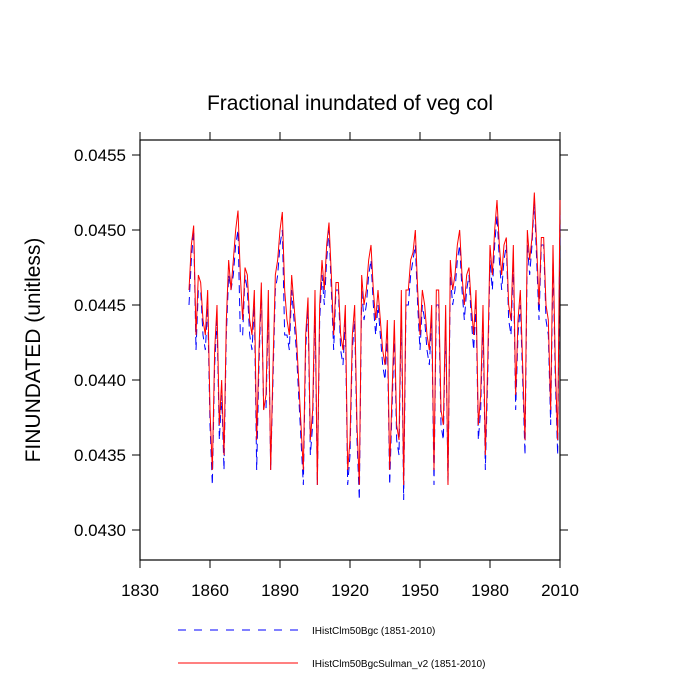 This screenshot has height=700, width=700. I want to click on chart-title: Fractional inundated of veg col, so click(350, 103).